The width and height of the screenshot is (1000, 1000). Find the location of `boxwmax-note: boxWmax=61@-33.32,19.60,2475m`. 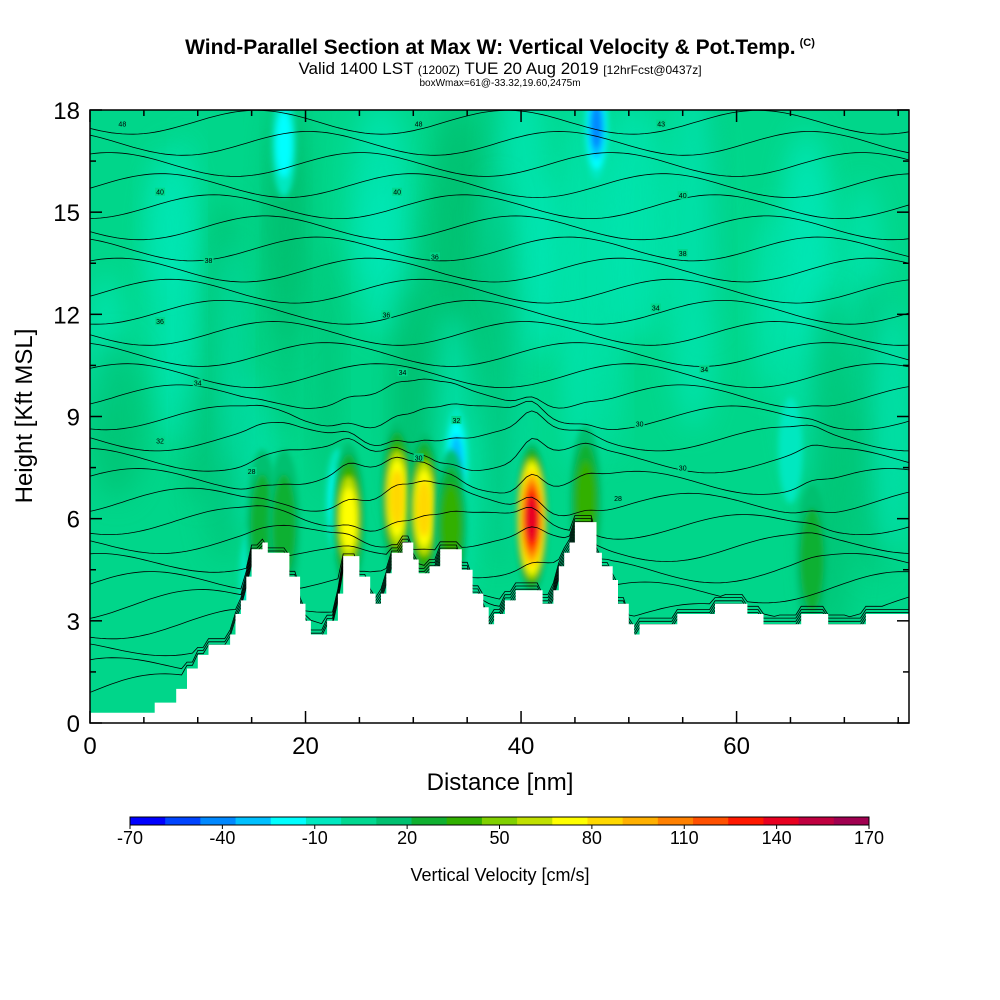

boxwmax-note: boxWmax=61@-33.32,19.60,2475m is located at coordinates (500, 83).